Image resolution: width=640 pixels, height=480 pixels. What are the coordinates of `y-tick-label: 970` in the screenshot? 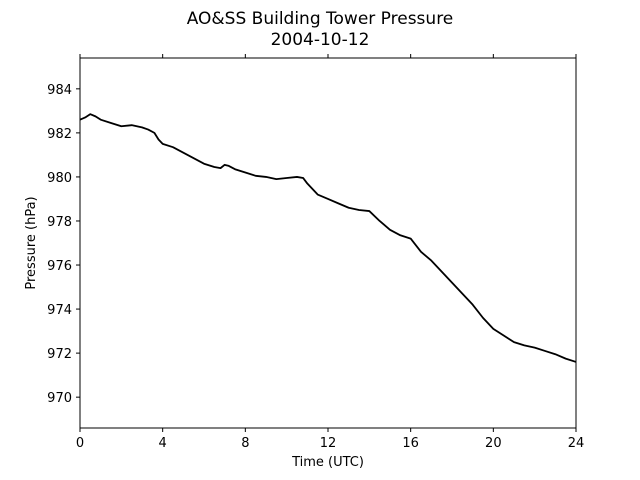 It's located at (59, 398).